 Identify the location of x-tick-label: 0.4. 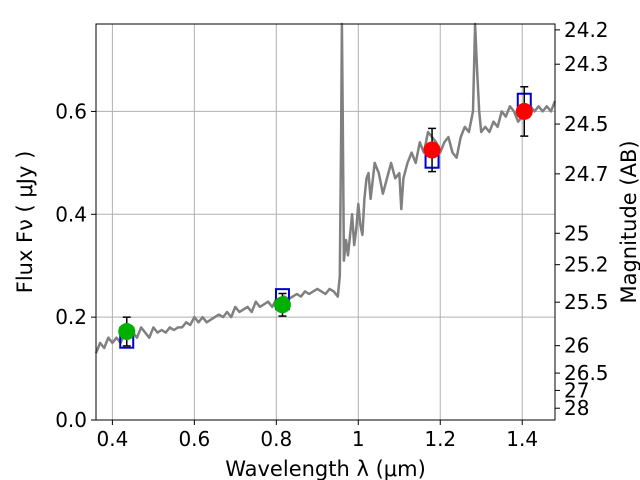
(112, 439).